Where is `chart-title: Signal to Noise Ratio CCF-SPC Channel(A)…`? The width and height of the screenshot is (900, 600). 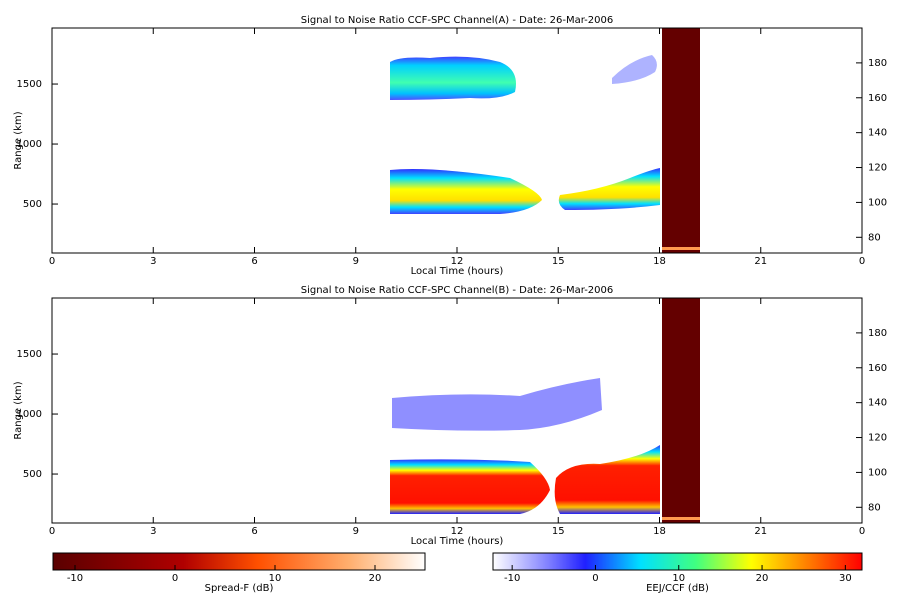
chart-title: Signal to Noise Ratio CCF-SPC Channel(A)… is located at coordinates (457, 20).